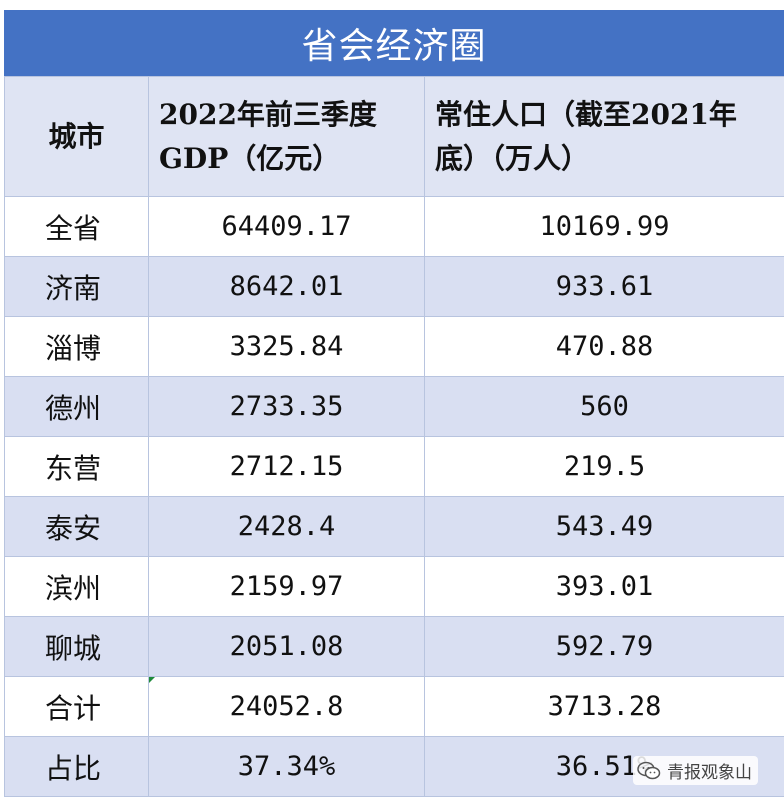 Image resolution: width=784 pixels, height=803 pixels. What do you see at coordinates (286, 706) in the screenshot?
I see `gdp-cell: 24052.8` at bounding box center [286, 706].